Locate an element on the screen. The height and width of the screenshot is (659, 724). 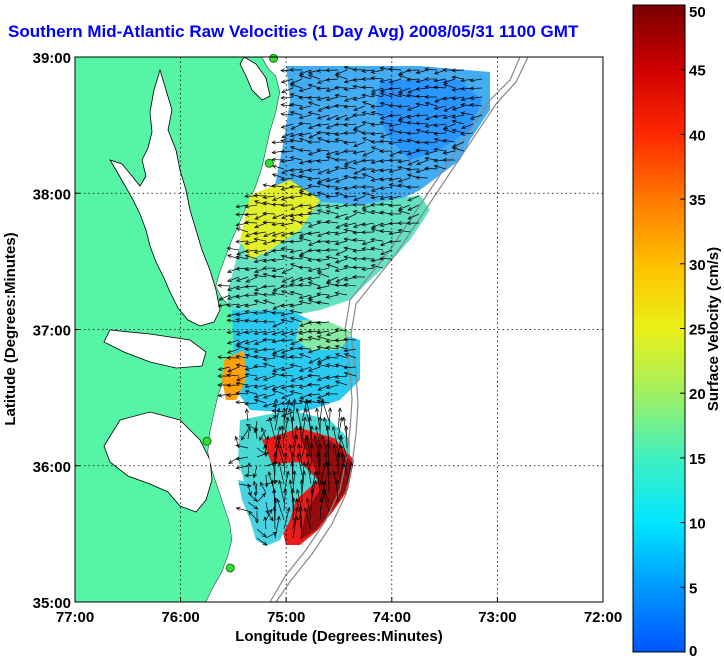
colorbar-tick-label: 30 is located at coordinates (697, 265).